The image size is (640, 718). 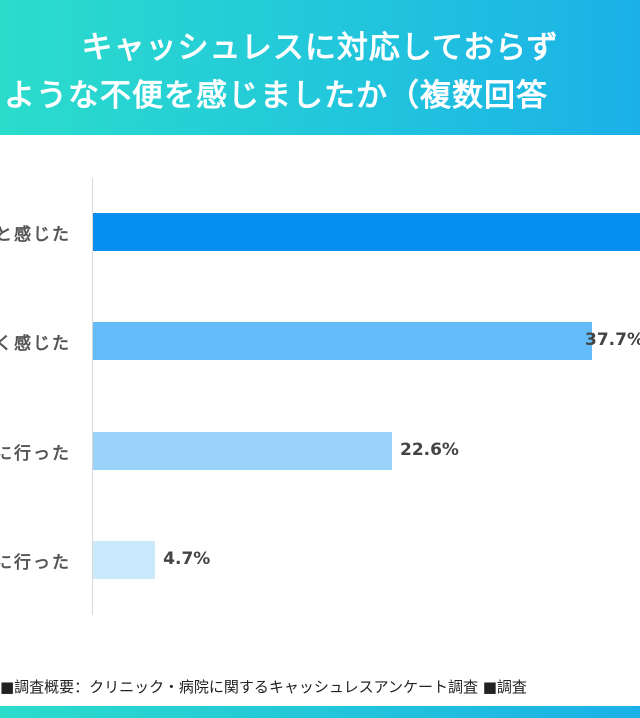 What do you see at coordinates (320, 712) in the screenshot?
I see `bottom-gradient-strip` at bounding box center [320, 712].